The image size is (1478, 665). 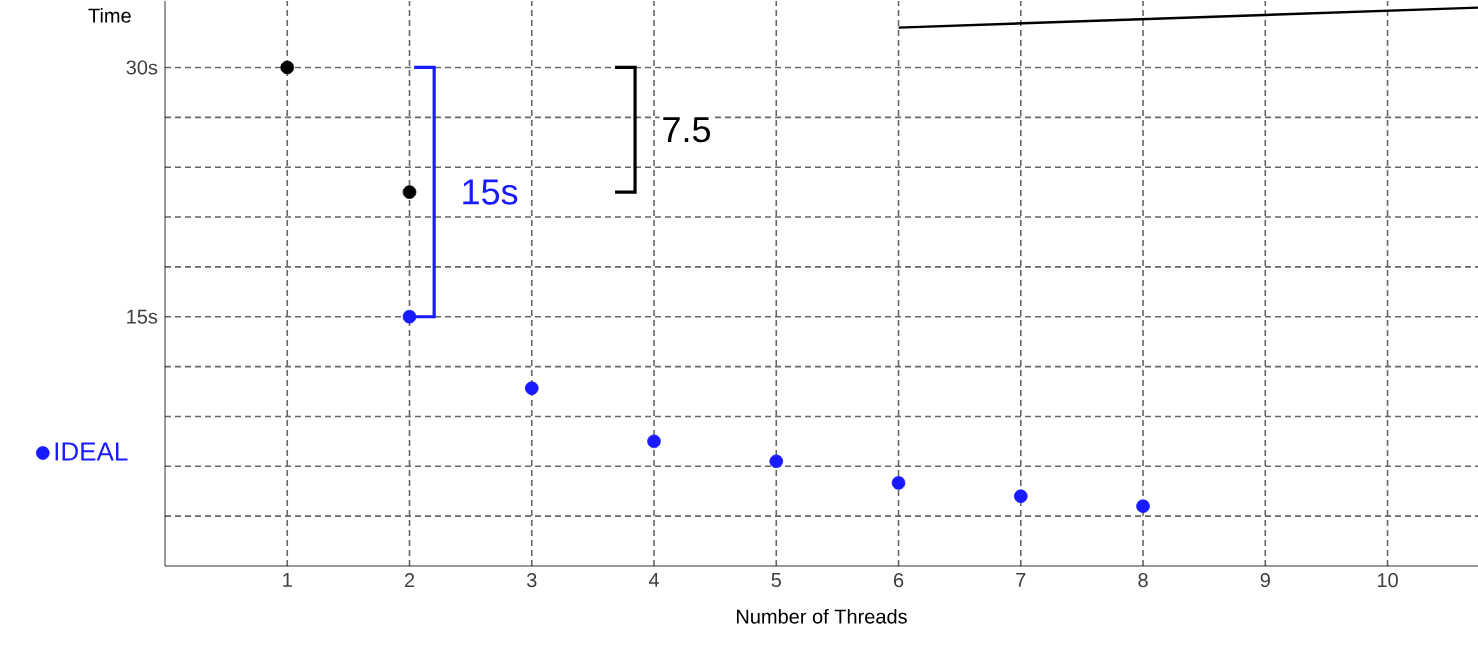 I want to click on x-tick-label: 7, so click(x=1021, y=580).